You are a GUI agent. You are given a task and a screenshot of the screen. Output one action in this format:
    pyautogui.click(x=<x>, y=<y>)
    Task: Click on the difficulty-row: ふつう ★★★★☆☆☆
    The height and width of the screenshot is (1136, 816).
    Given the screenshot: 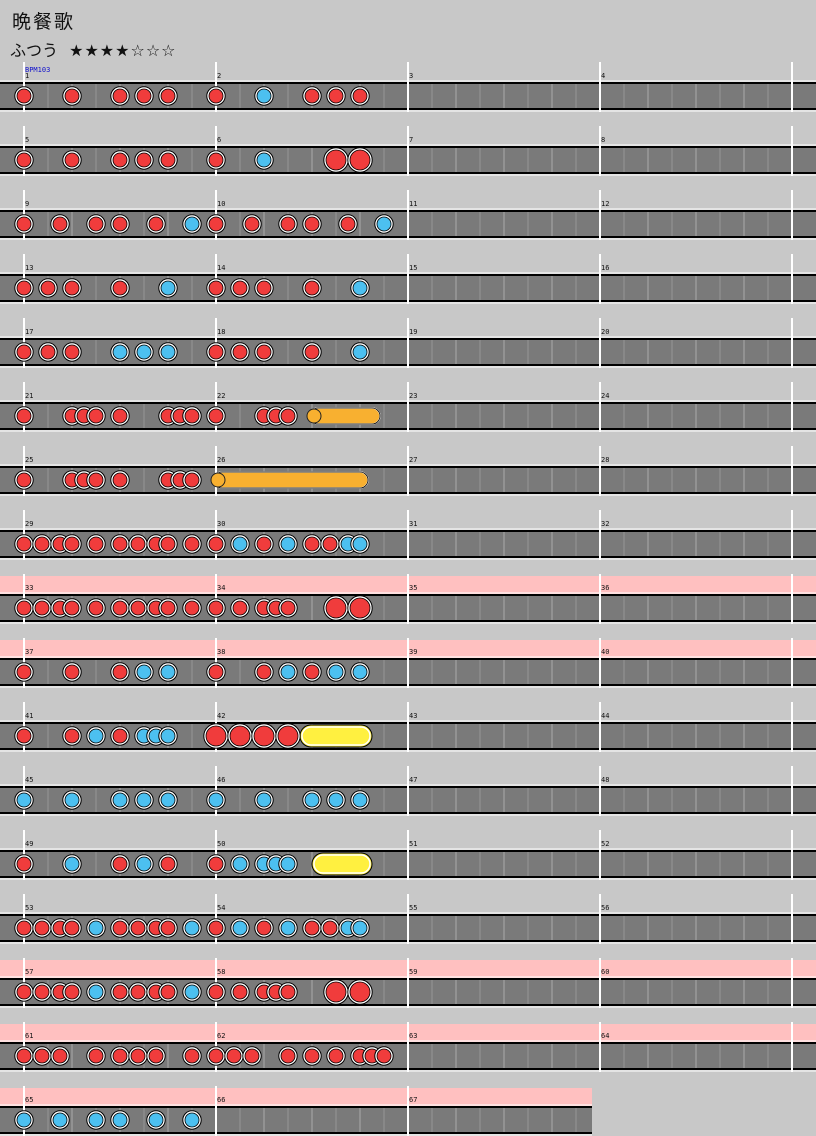 What is the action you would take?
    pyautogui.click(x=93, y=49)
    